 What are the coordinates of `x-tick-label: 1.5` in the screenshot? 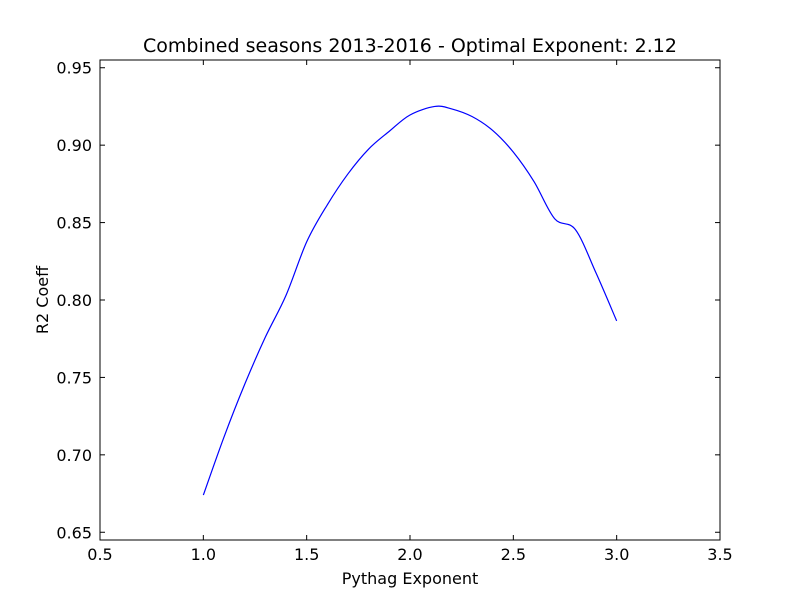 It's located at (306, 554).